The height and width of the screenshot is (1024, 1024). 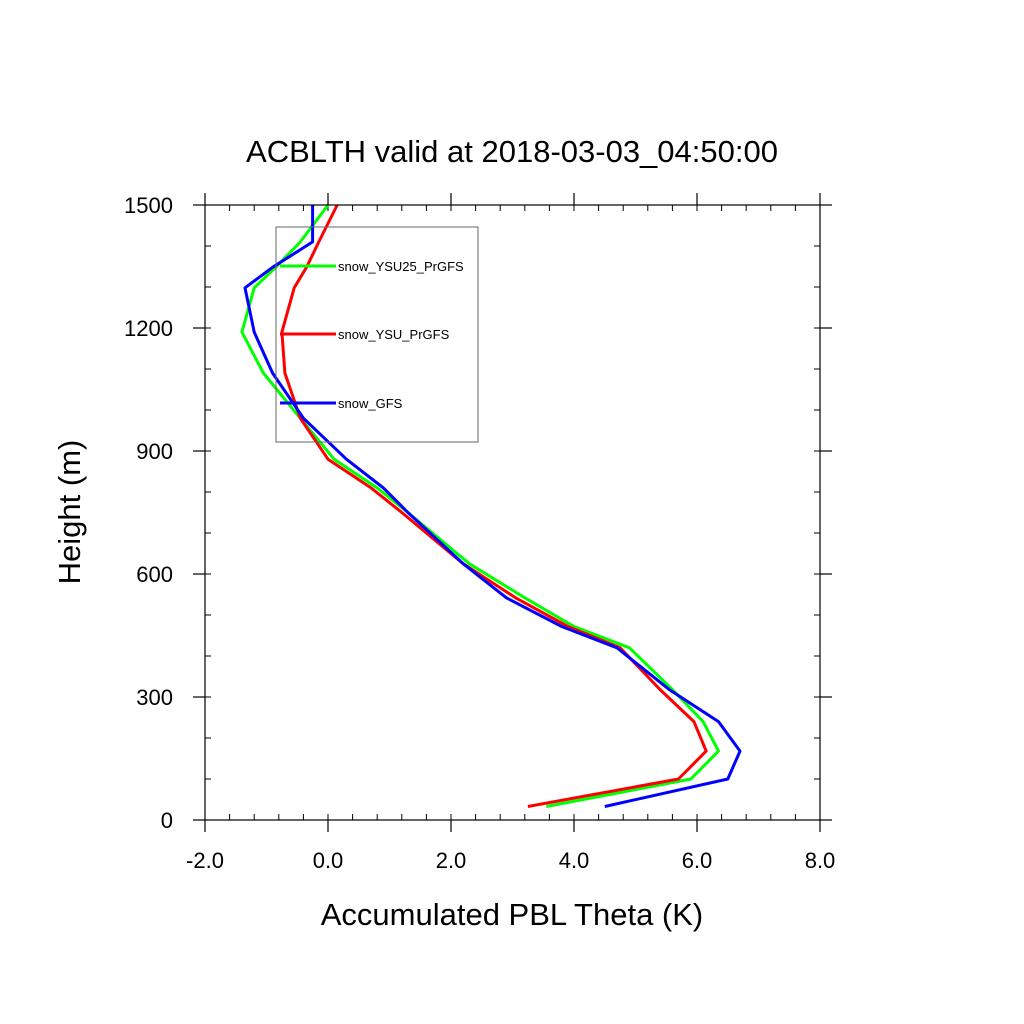 I want to click on x-tick-label: 2.0, so click(x=451, y=860).